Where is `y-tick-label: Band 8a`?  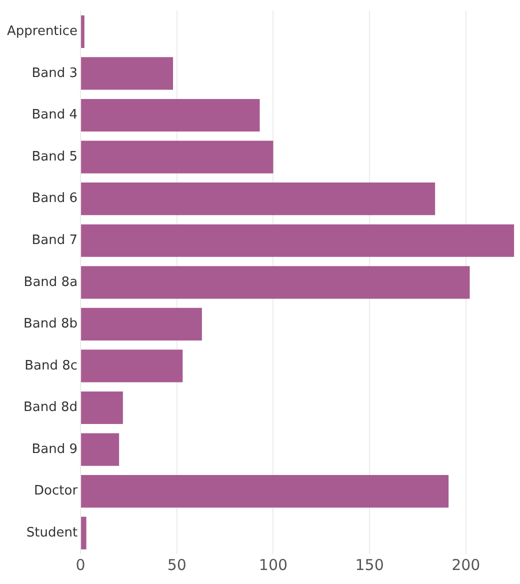
y-tick-label: Band 8a is located at coordinates (51, 282).